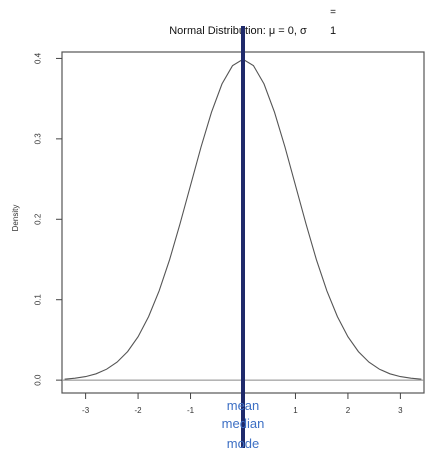 The image size is (426, 454). Describe the element at coordinates (38, 58) in the screenshot. I see `y-tick-label: 0.4` at that location.